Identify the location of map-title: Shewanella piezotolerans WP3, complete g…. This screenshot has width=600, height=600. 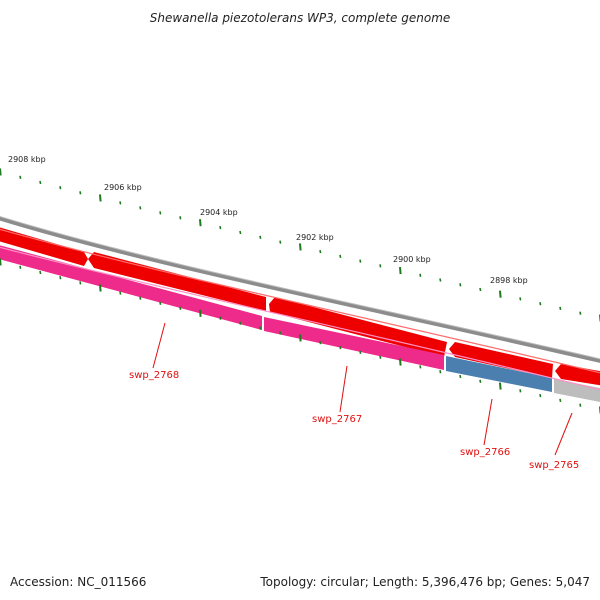
(300, 18).